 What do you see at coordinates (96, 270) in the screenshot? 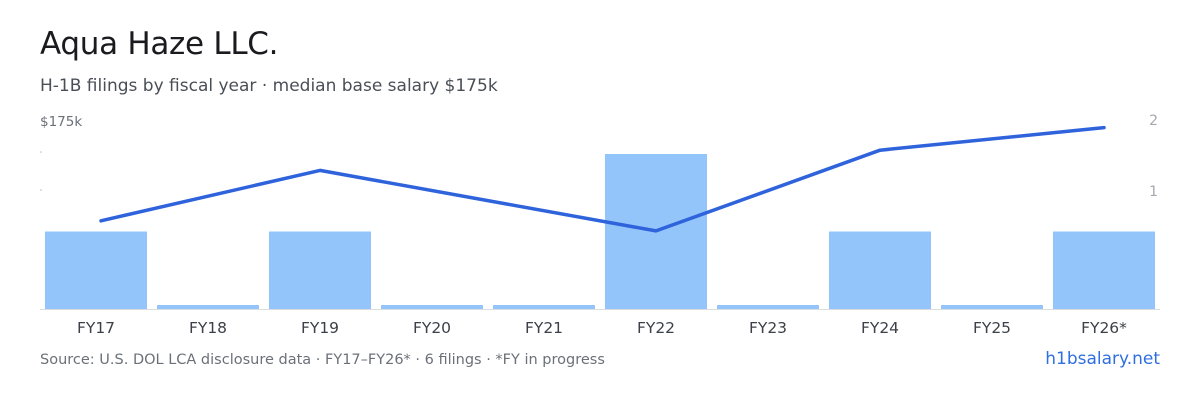
I see `bar-fy17` at bounding box center [96, 270].